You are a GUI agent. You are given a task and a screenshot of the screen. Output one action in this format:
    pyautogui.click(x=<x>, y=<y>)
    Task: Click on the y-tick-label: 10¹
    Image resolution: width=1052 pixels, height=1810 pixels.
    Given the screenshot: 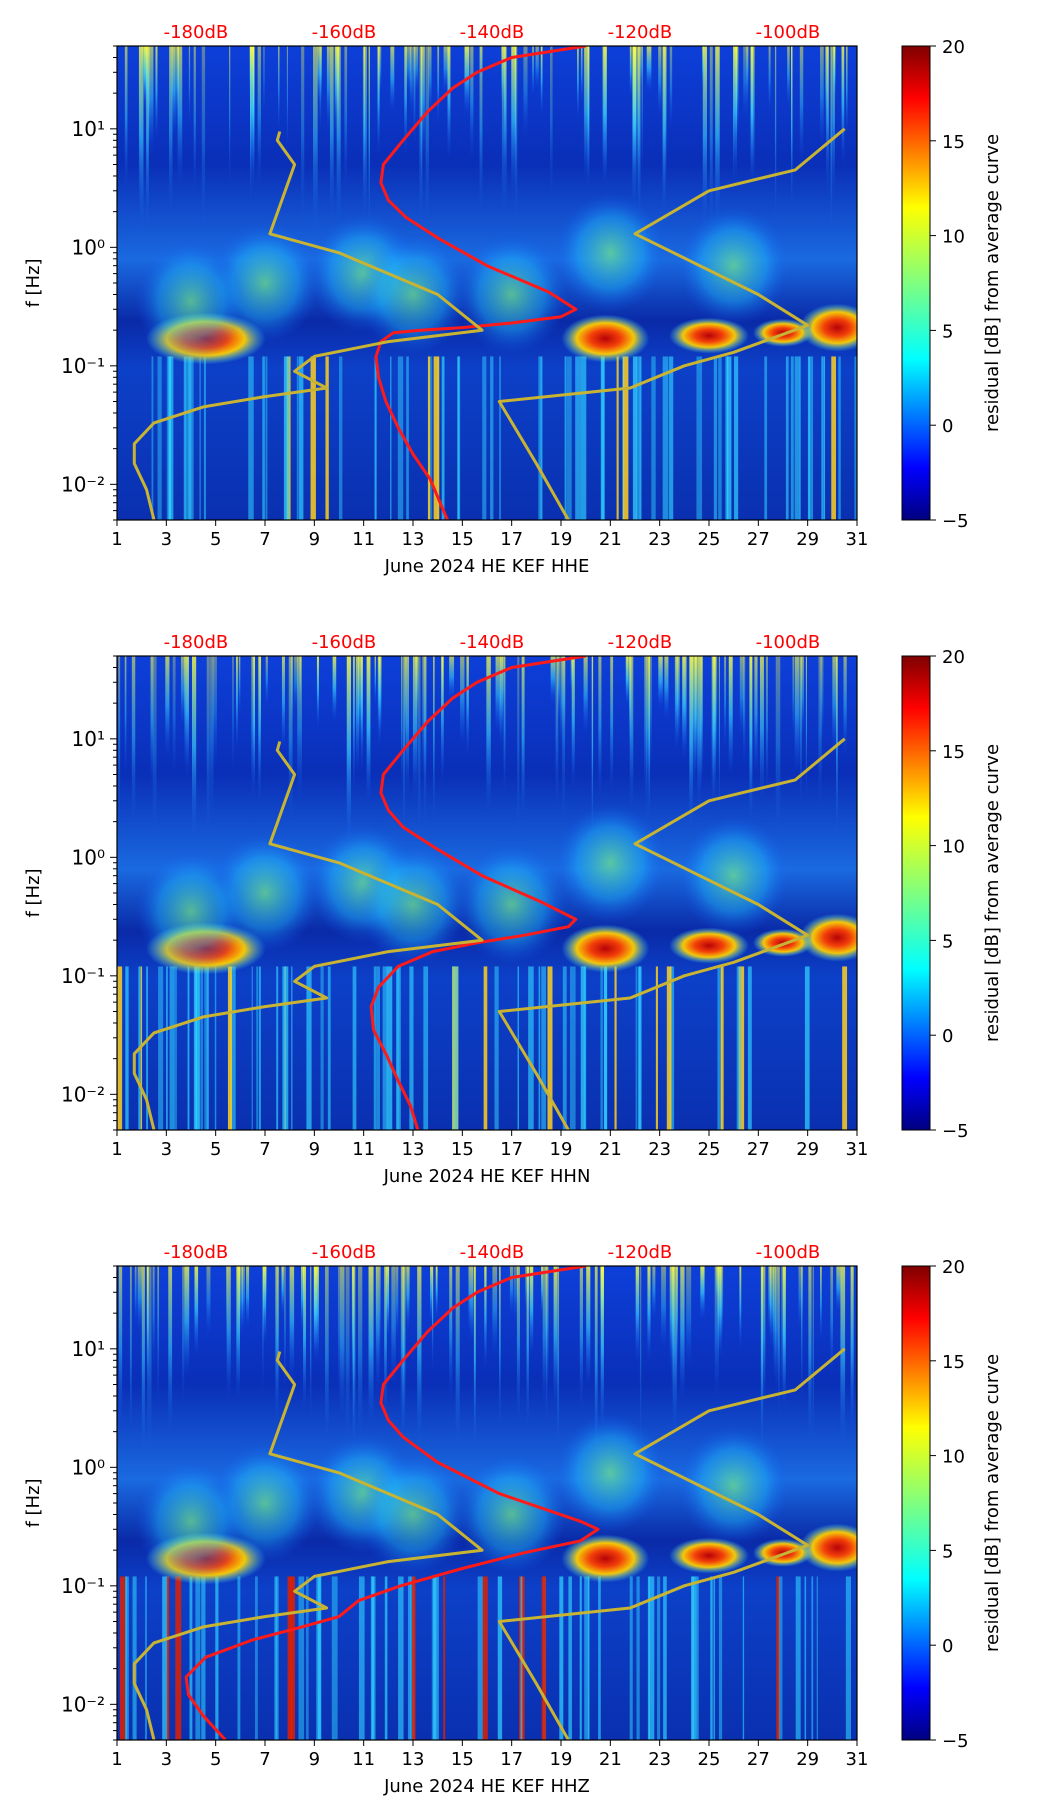 What is the action you would take?
    pyautogui.click(x=88, y=1349)
    